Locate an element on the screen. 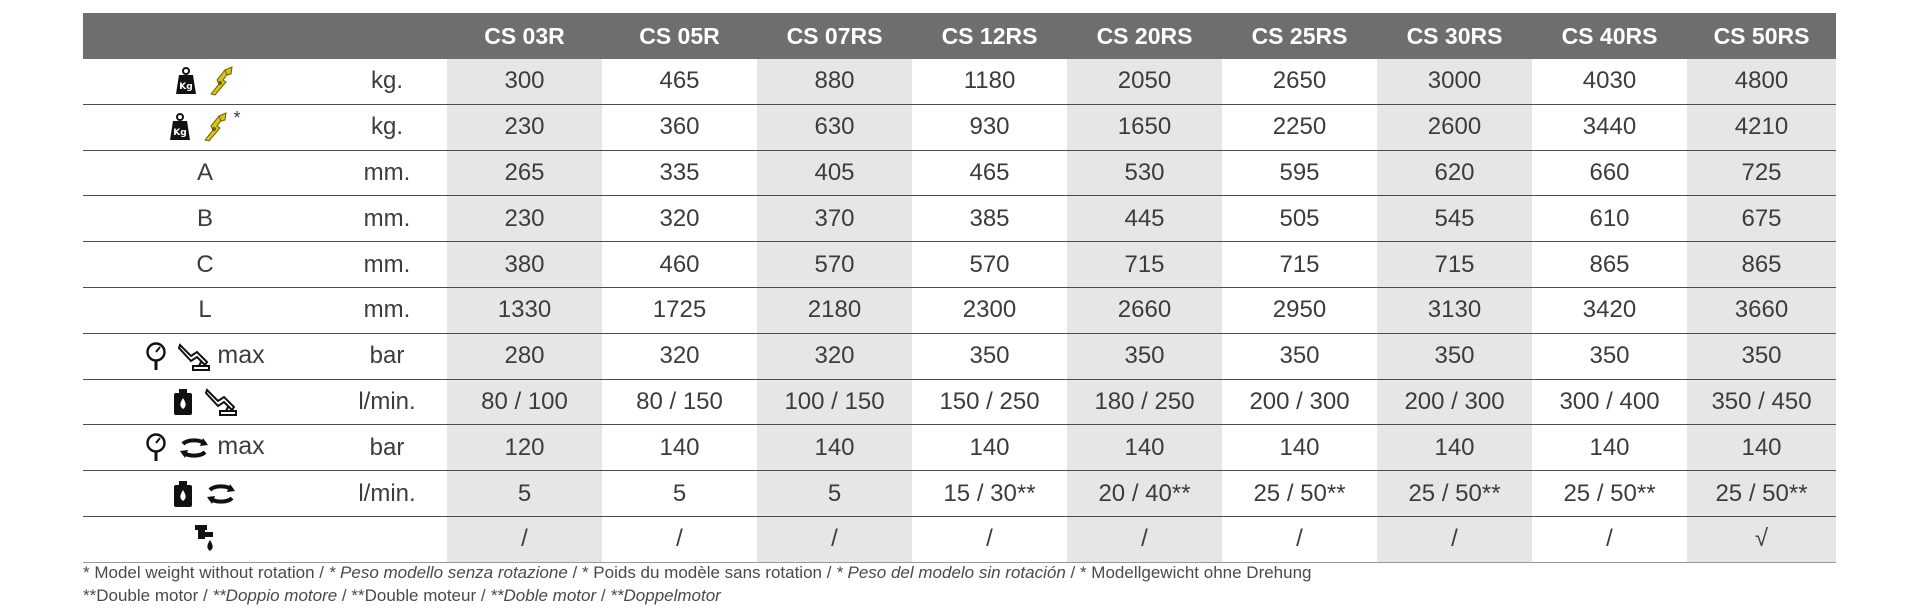 The width and height of the screenshot is (1920, 613). water-tap-icon is located at coordinates (205, 539).